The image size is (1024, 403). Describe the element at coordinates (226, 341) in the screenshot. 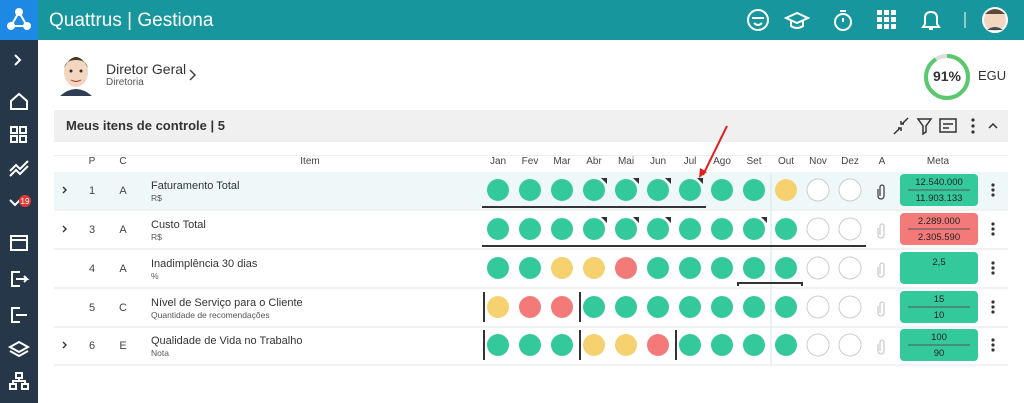

I see `item-name: Qualidade de Vida no Trabalho` at that location.